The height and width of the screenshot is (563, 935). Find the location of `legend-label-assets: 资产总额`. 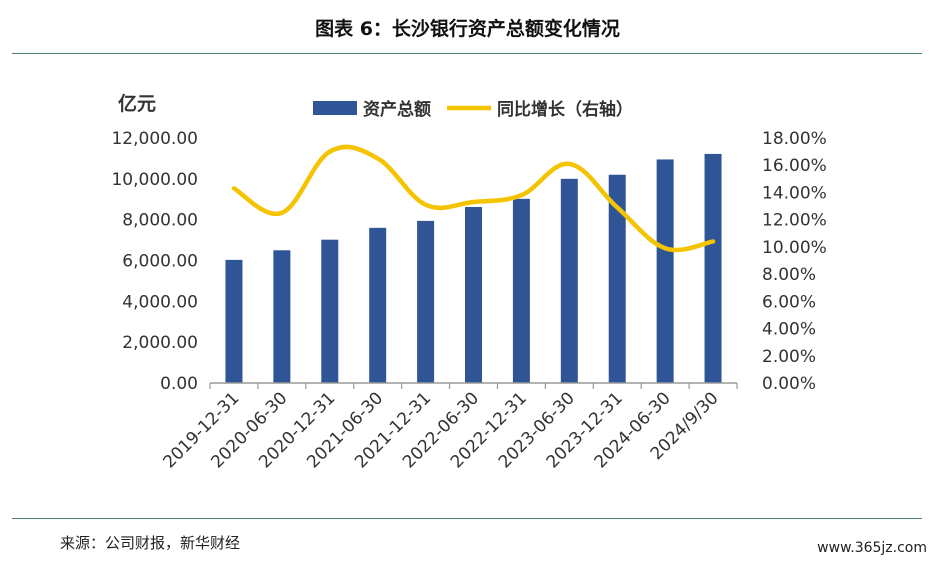

legend-label-assets: 资产总额 is located at coordinates (397, 109).